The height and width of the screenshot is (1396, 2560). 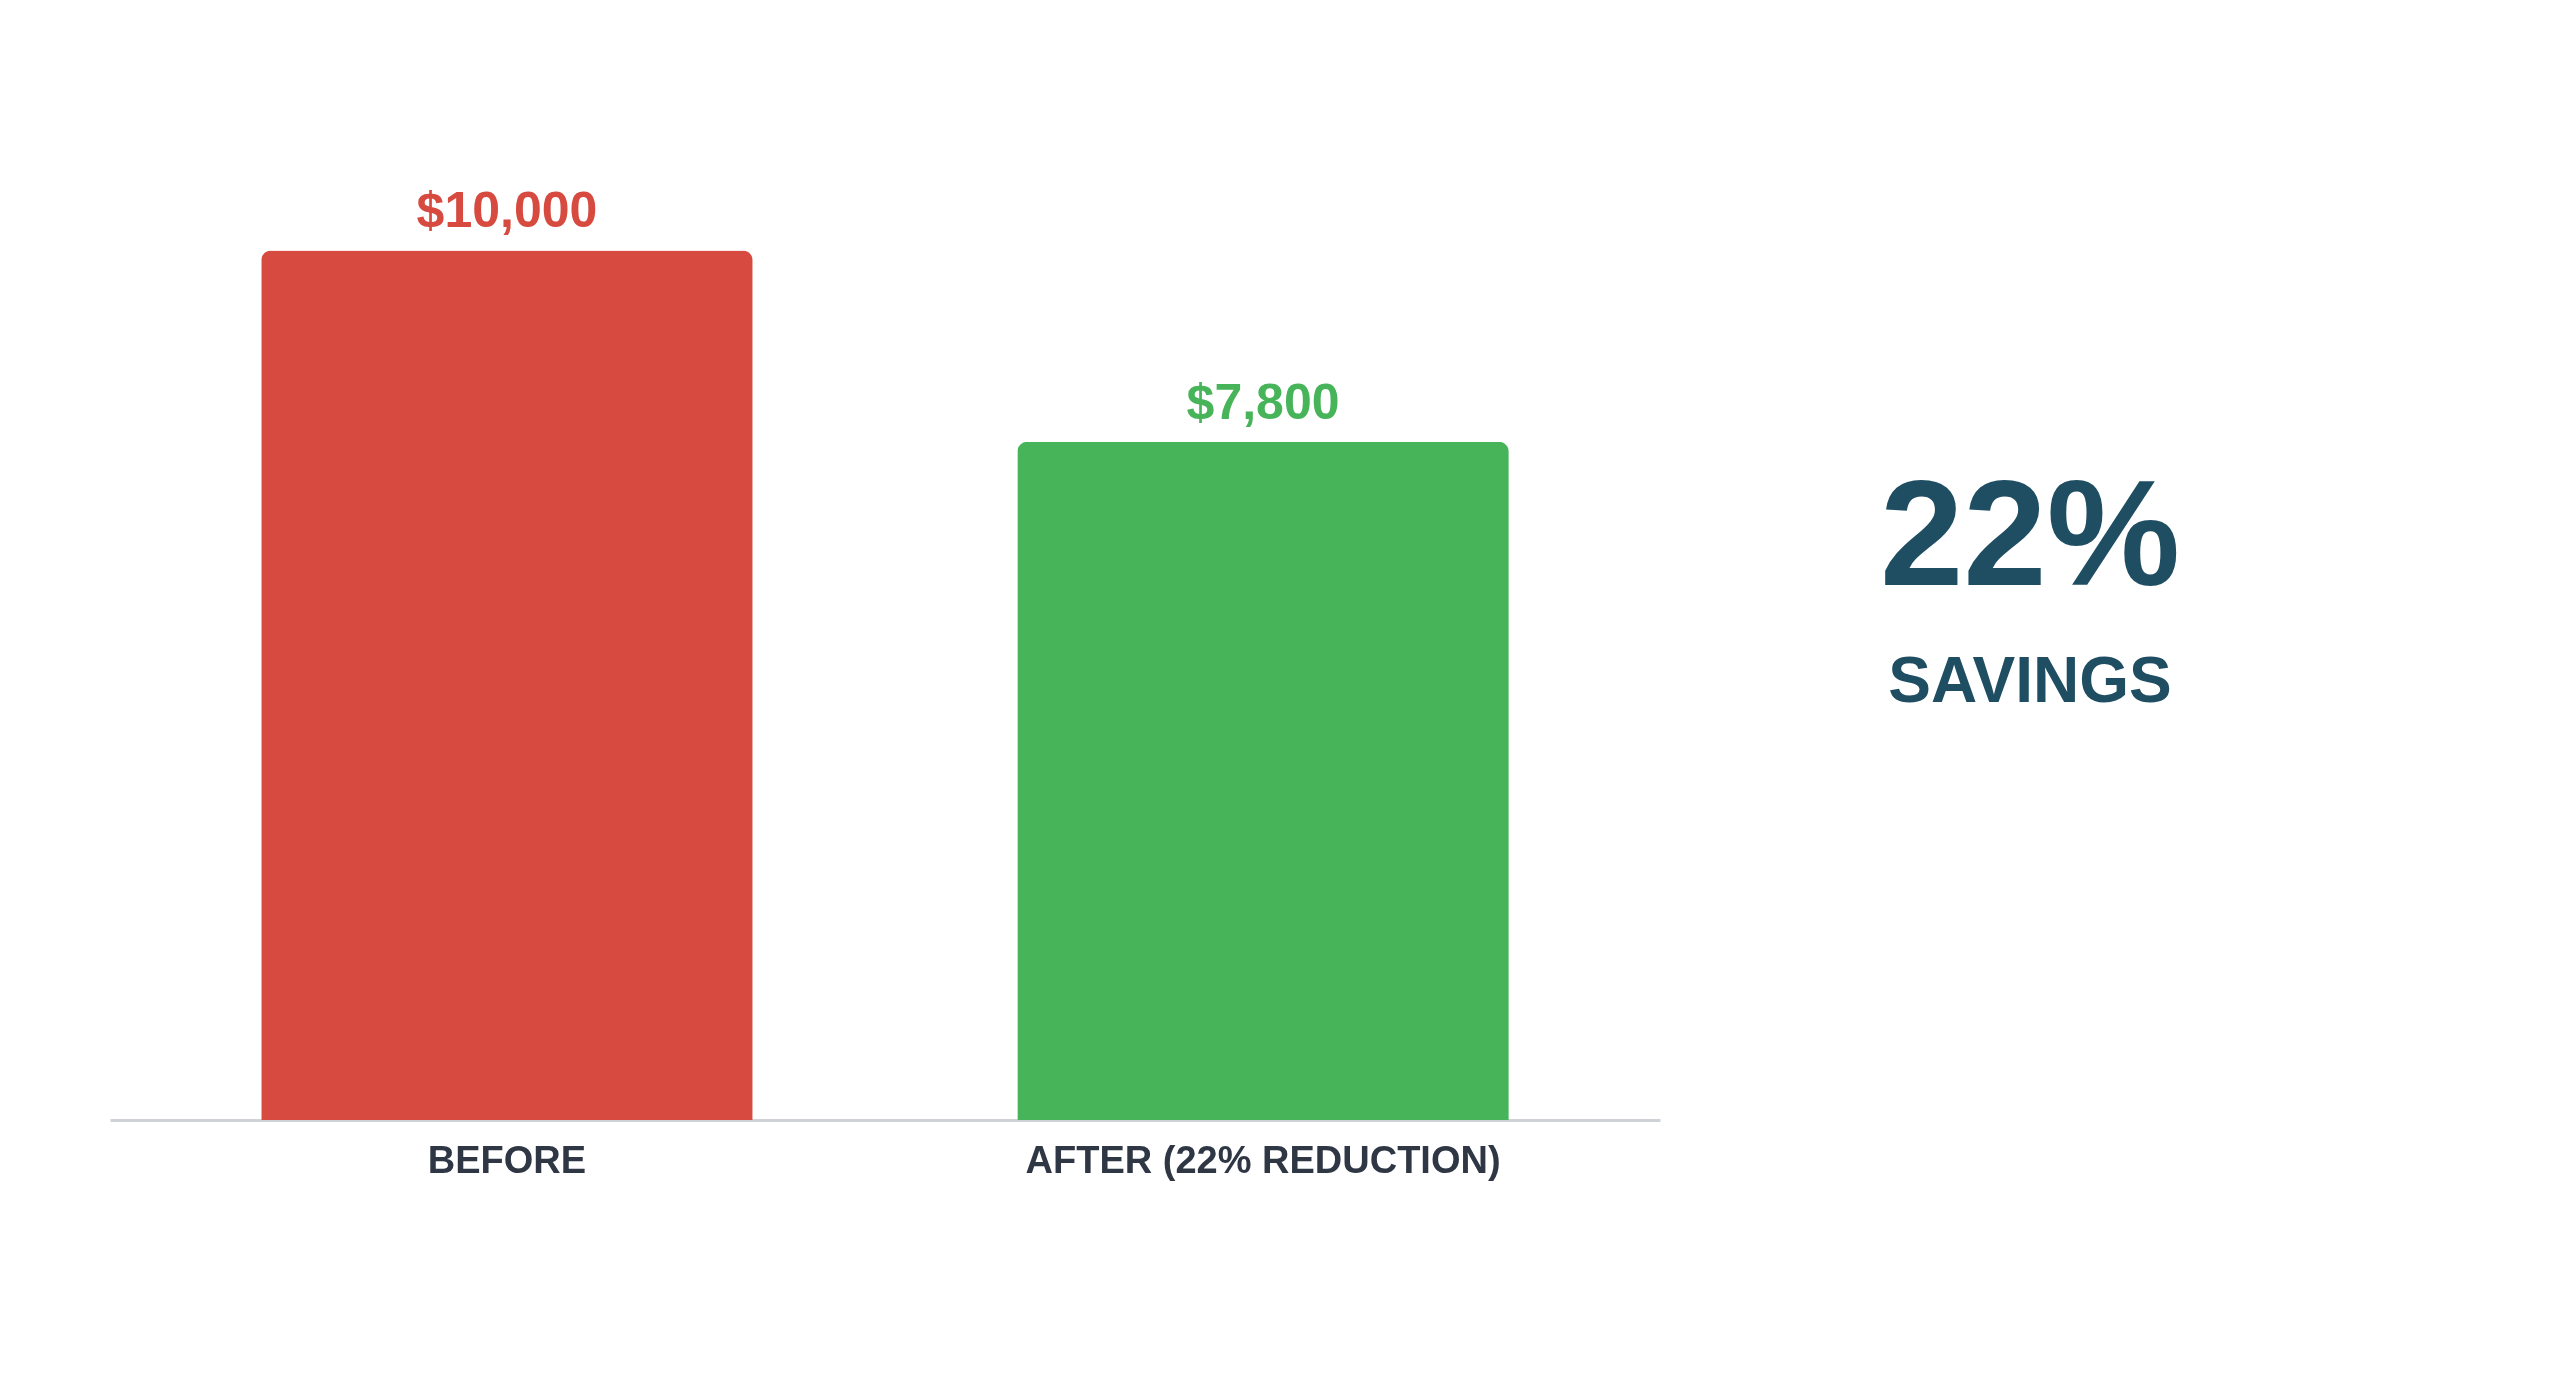 I want to click on x-tick-label: BEFORE, so click(x=507, y=1159).